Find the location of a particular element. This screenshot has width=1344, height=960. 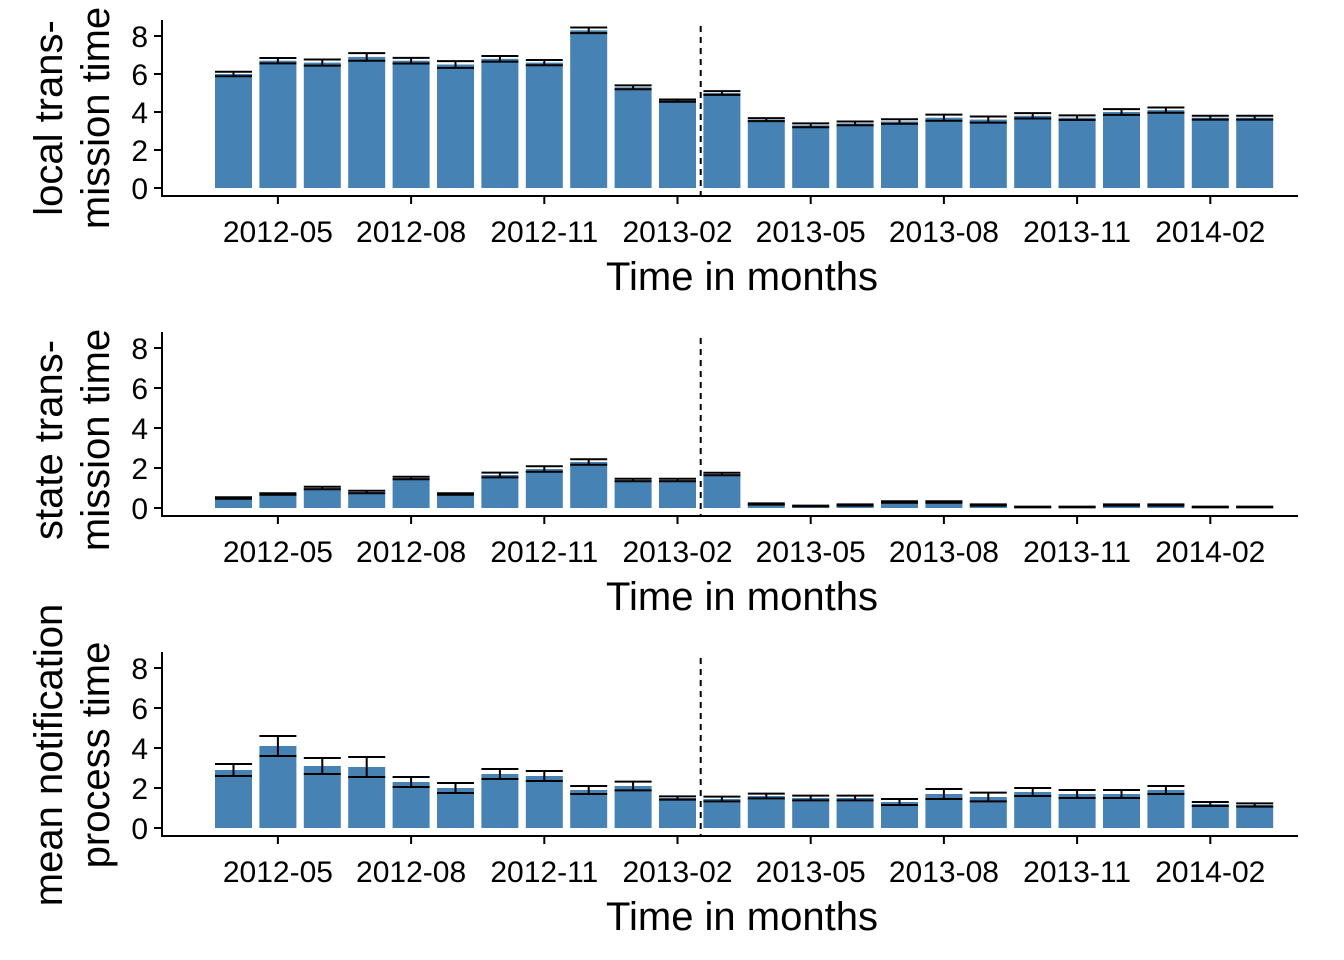

x-tick-label: 2012-11 is located at coordinates (544, 872).